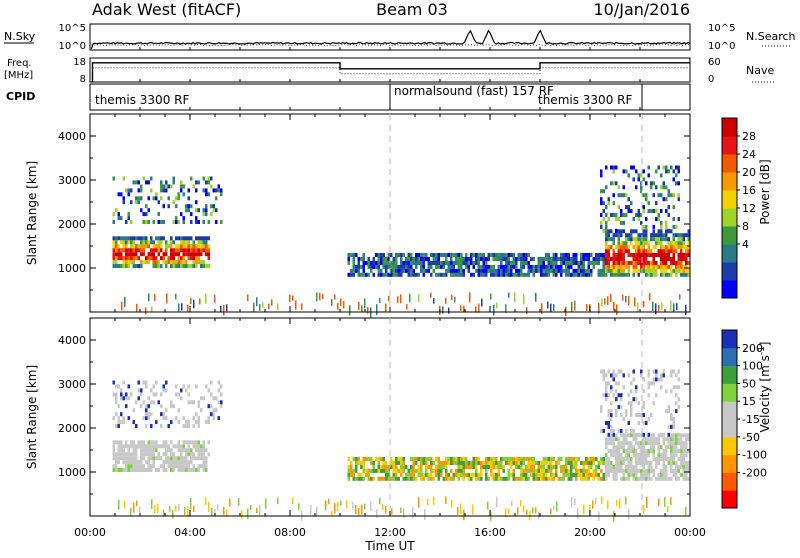  Describe the element at coordinates (711, 79) in the screenshot. I see `freq-right-tick-bottom: 0` at that location.